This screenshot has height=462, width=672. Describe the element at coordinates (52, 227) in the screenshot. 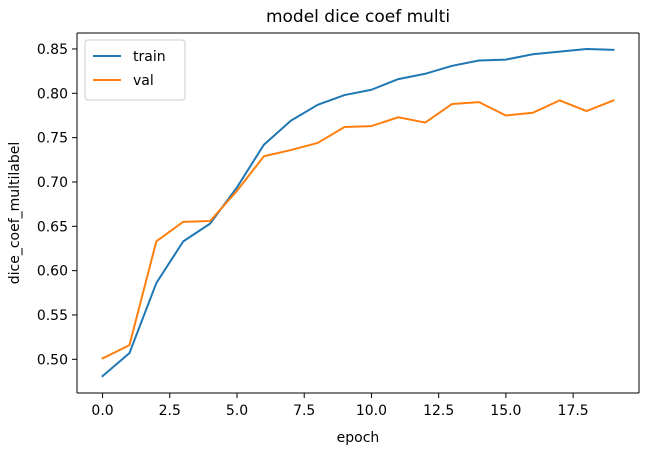

I see `y-tick-label: 0.65` at that location.